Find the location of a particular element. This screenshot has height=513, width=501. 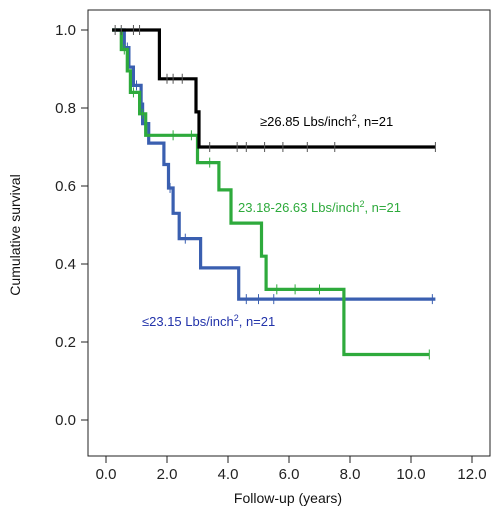

x-tick-label: 6.0 is located at coordinates (289, 474).